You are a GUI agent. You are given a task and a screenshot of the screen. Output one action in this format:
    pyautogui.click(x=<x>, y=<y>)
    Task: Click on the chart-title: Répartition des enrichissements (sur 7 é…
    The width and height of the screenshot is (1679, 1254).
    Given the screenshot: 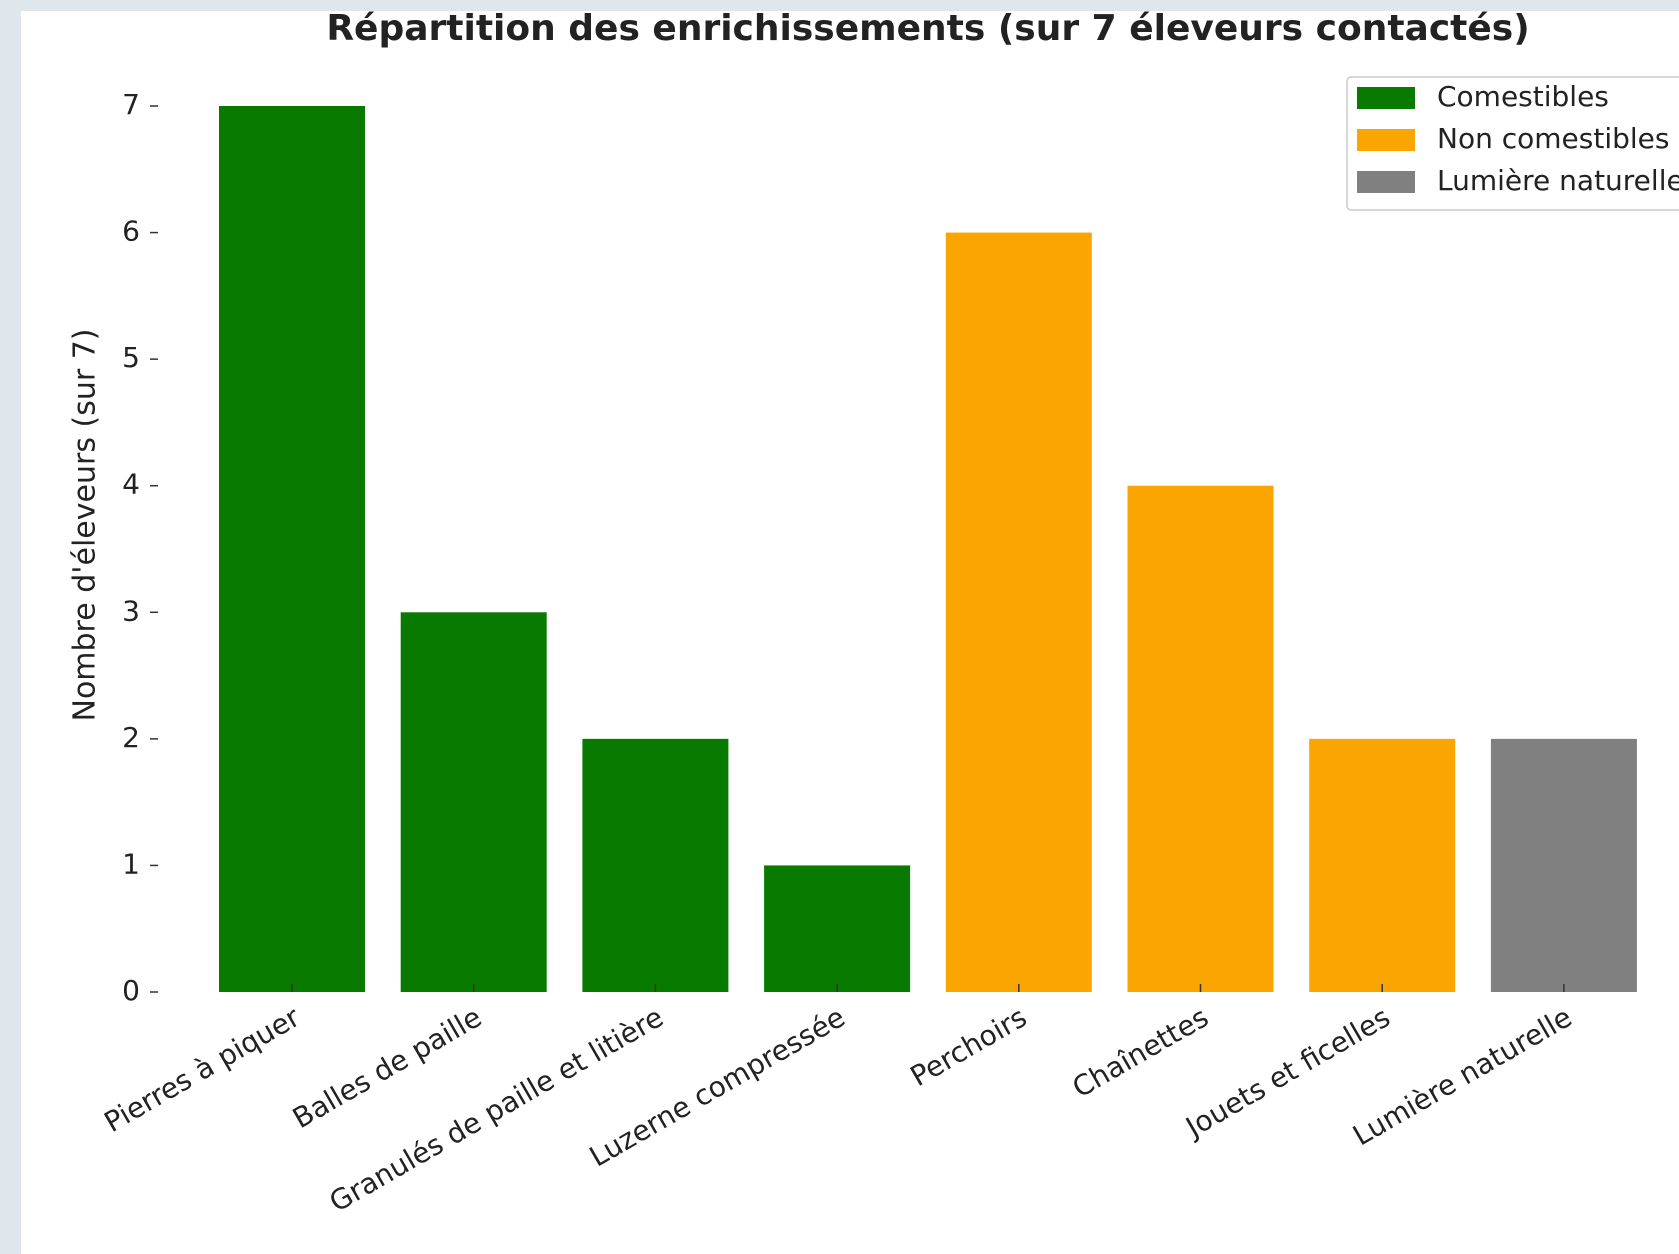 What is the action you would take?
    pyautogui.click(x=927, y=28)
    